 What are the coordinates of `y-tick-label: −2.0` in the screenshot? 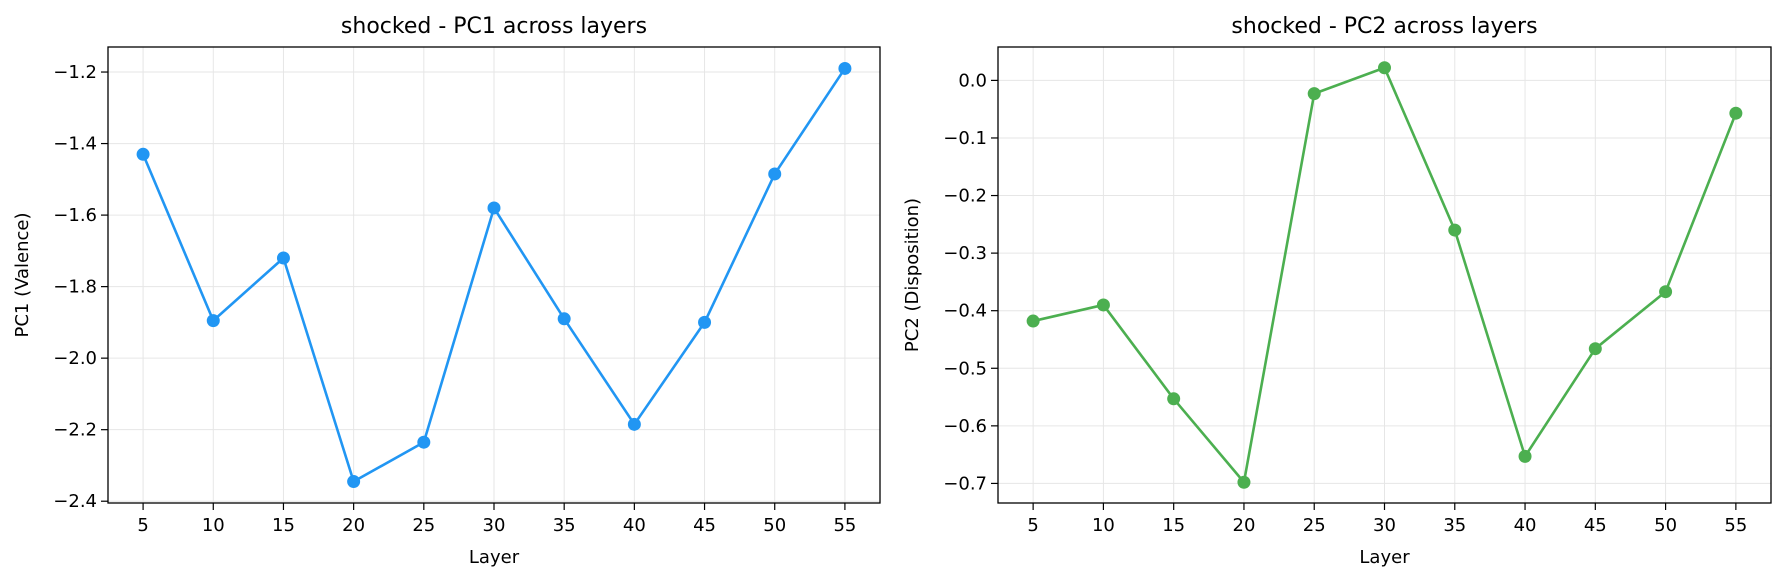 It's located at (75, 358).